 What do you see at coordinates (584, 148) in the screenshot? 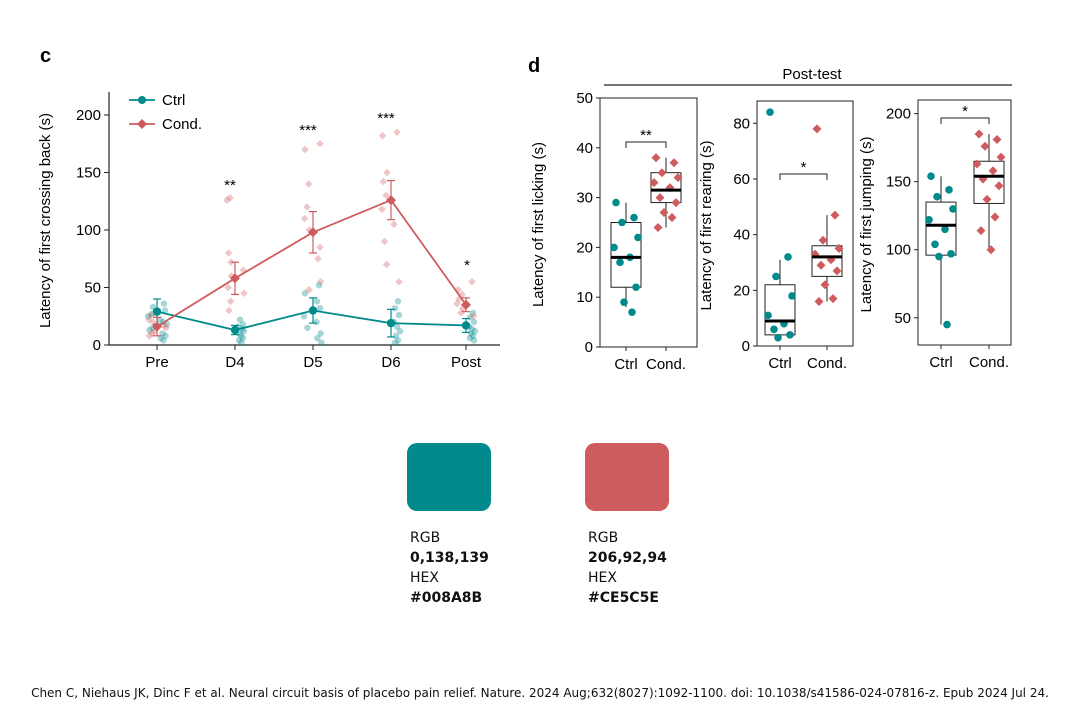
I see `y-tick-label-licking: 40` at bounding box center [584, 148].